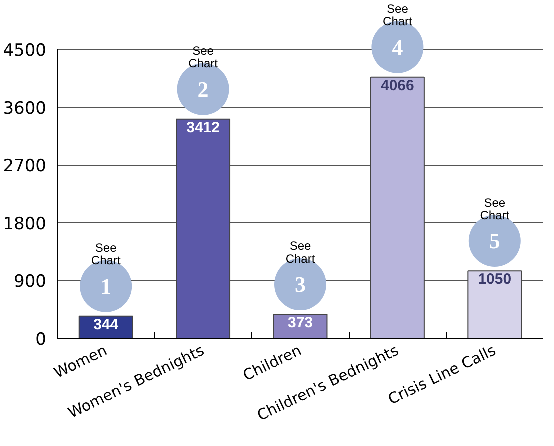 This screenshot has width=554, height=446. What do you see at coordinates (24, 166) in the screenshot?
I see `y-tick-label: 2700` at bounding box center [24, 166].